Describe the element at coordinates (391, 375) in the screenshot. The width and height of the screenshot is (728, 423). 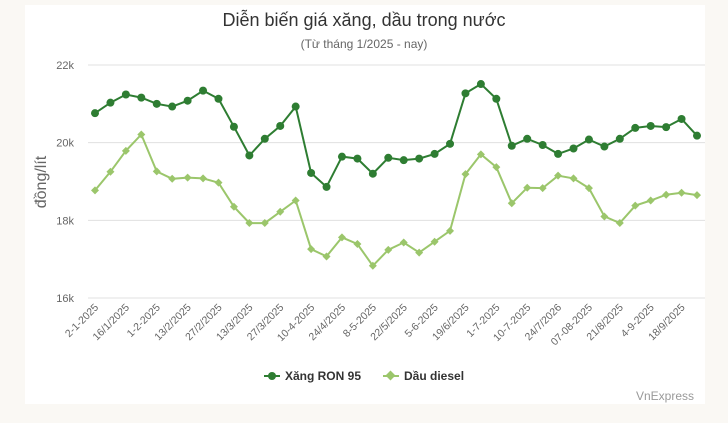
I see `diamond-marker-icon` at that location.